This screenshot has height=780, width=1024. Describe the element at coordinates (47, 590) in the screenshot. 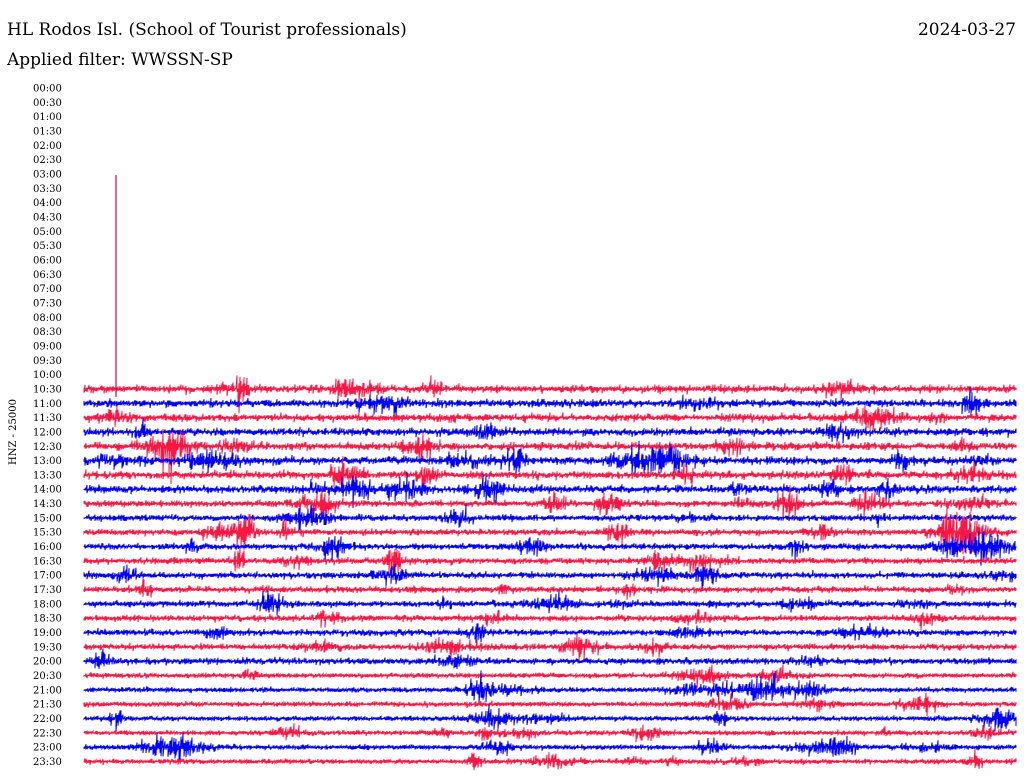

I see `time-tick-label: 17:30` at that location.